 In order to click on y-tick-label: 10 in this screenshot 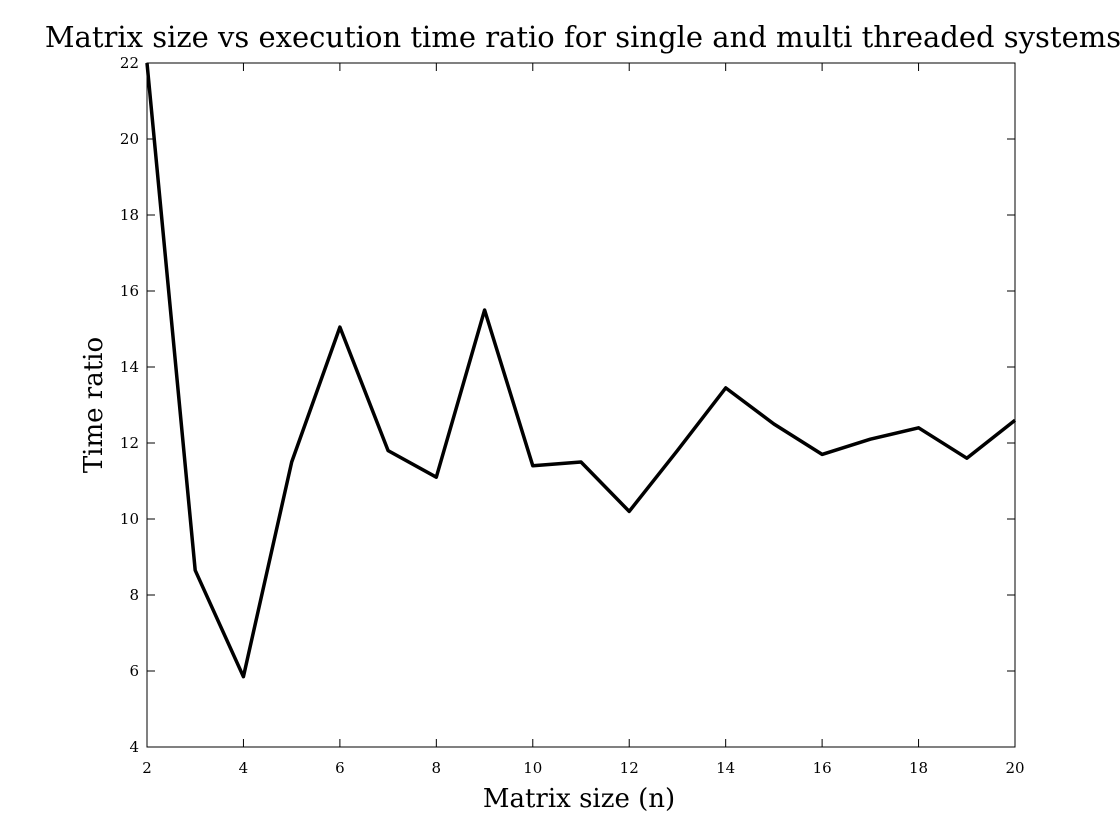, I will do `click(129, 519)`.